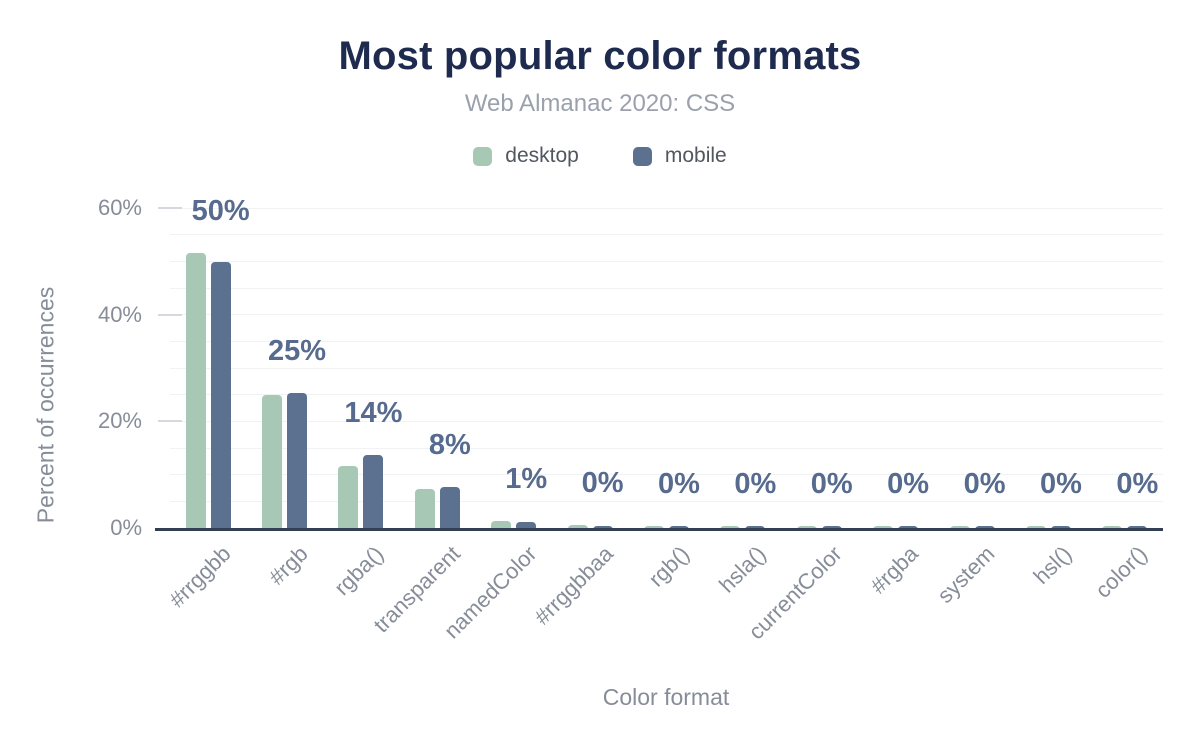 This screenshot has height=742, width=1200. What do you see at coordinates (71, 371) in the screenshot?
I see `y-axis-ticks: 0% 20% 40% 60%` at bounding box center [71, 371].